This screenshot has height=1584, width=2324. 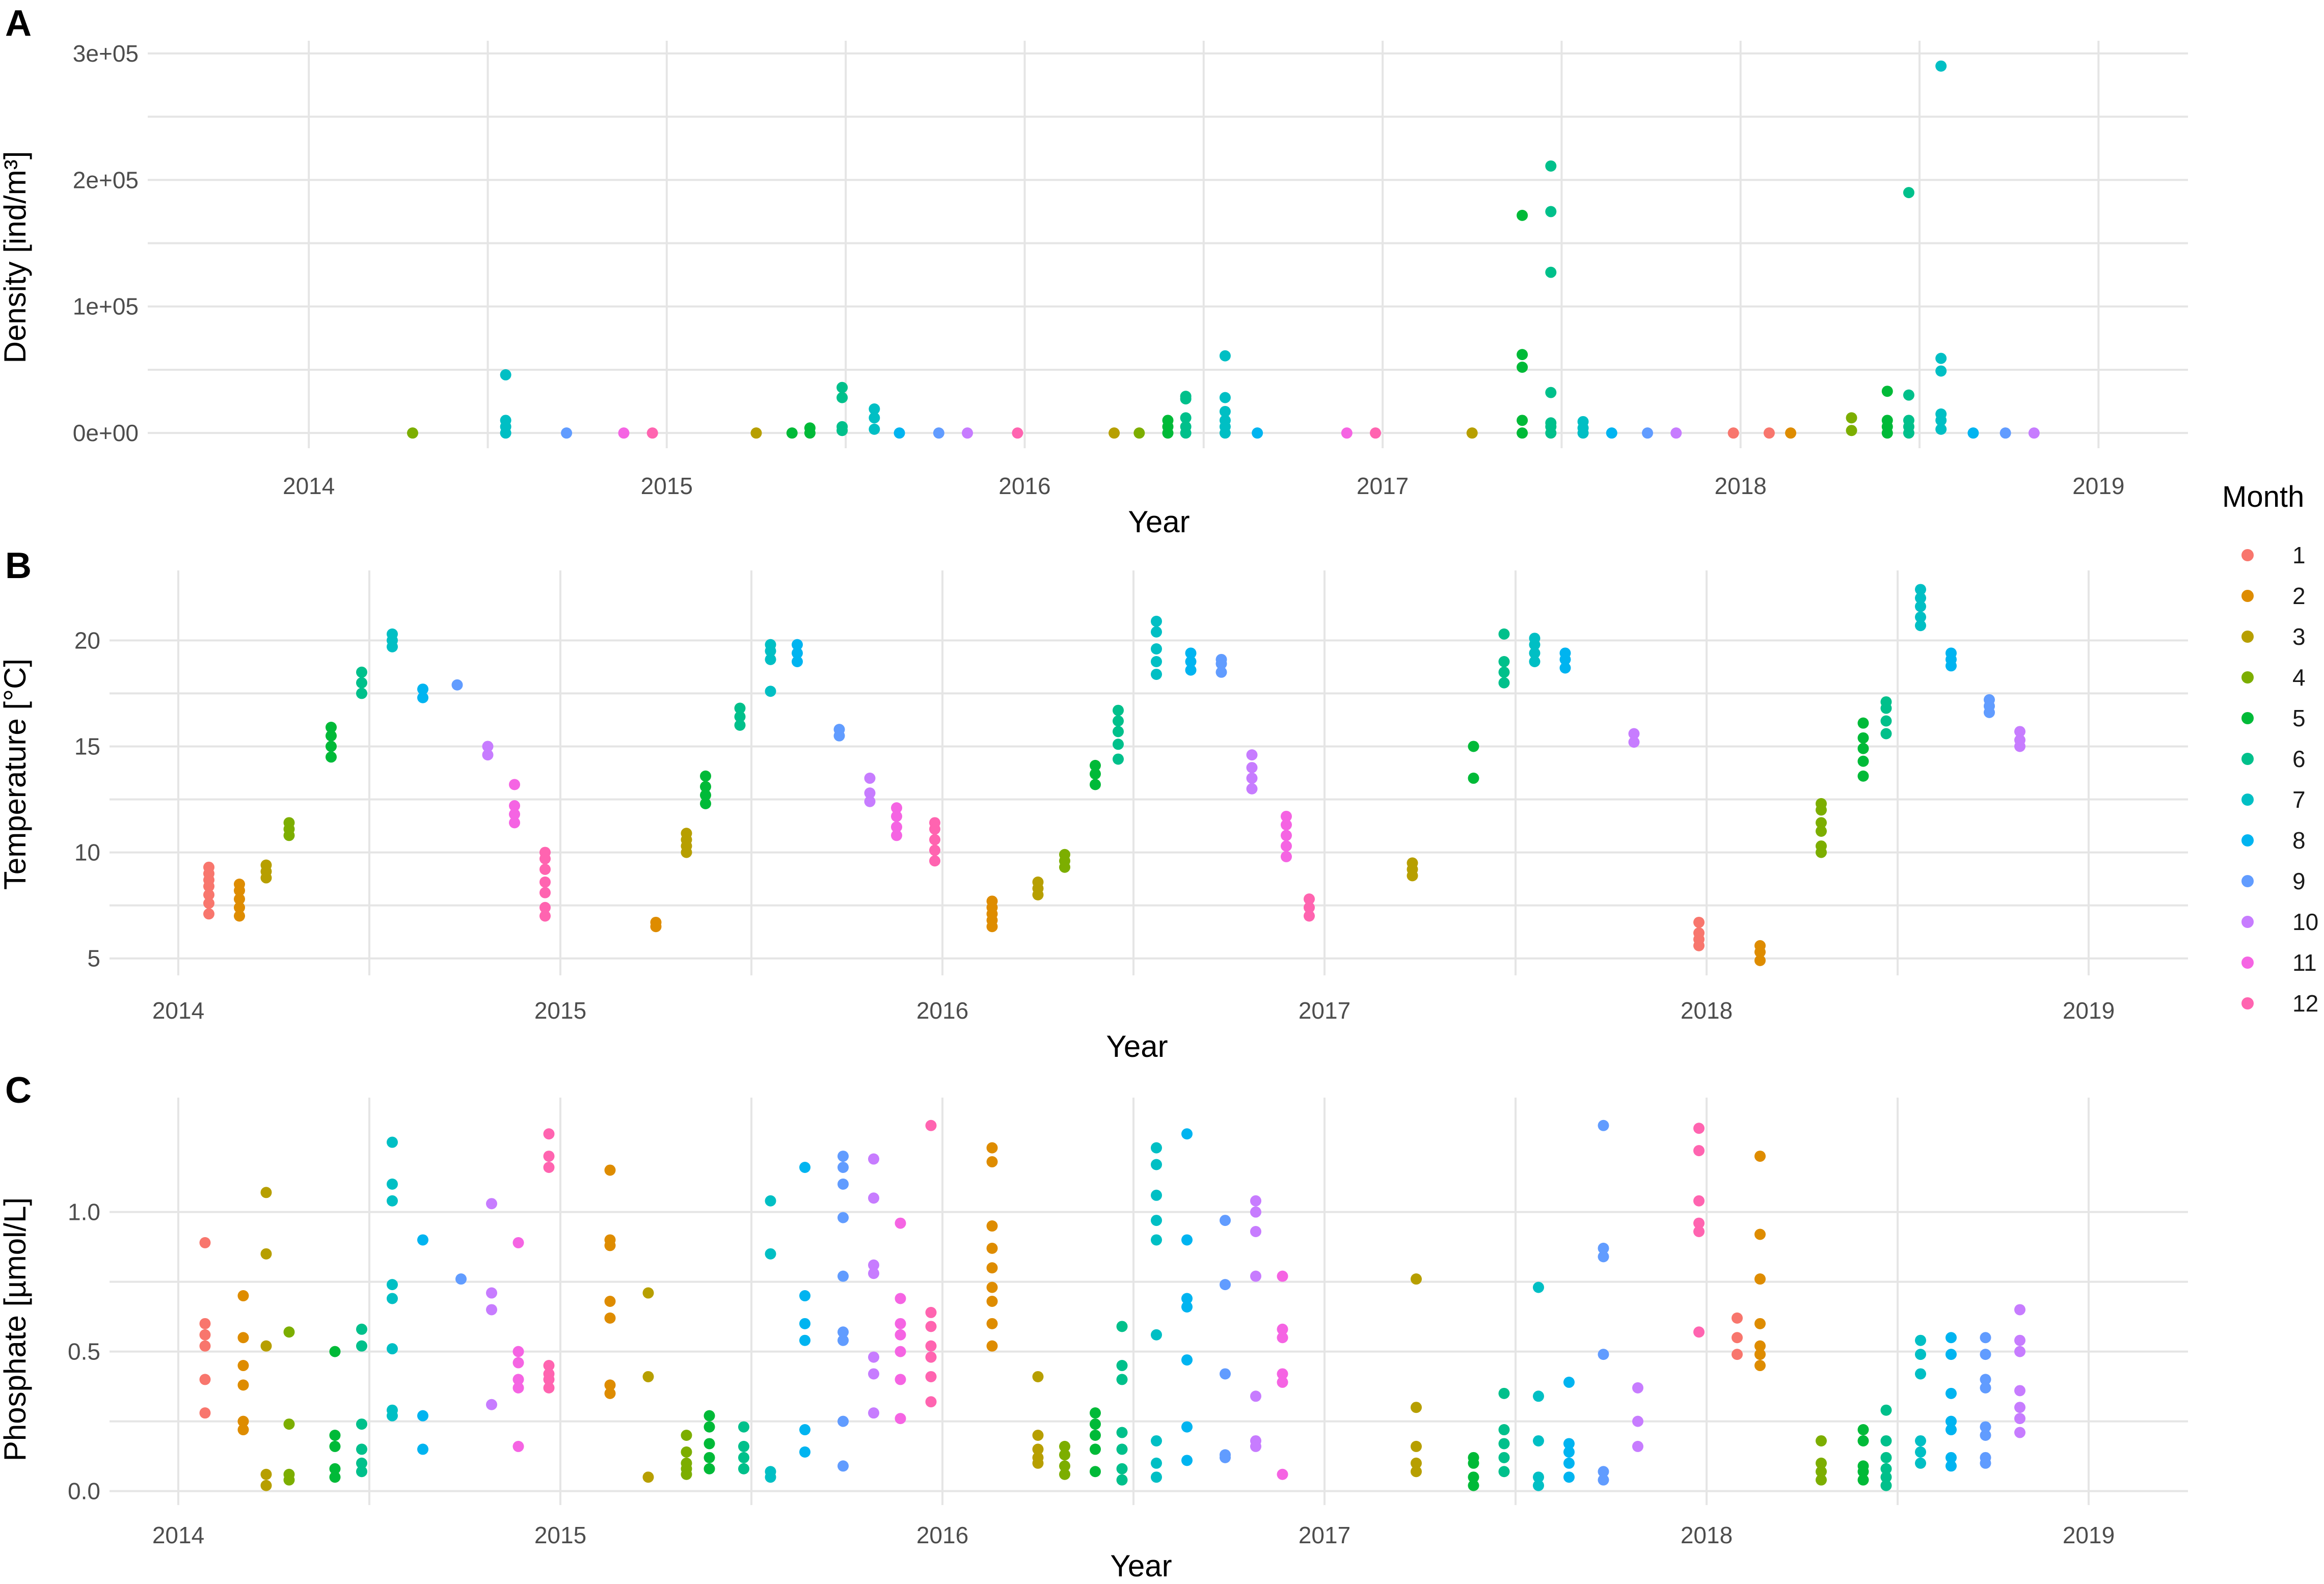 I want to click on panel-c-label: C, so click(x=18, y=1091).